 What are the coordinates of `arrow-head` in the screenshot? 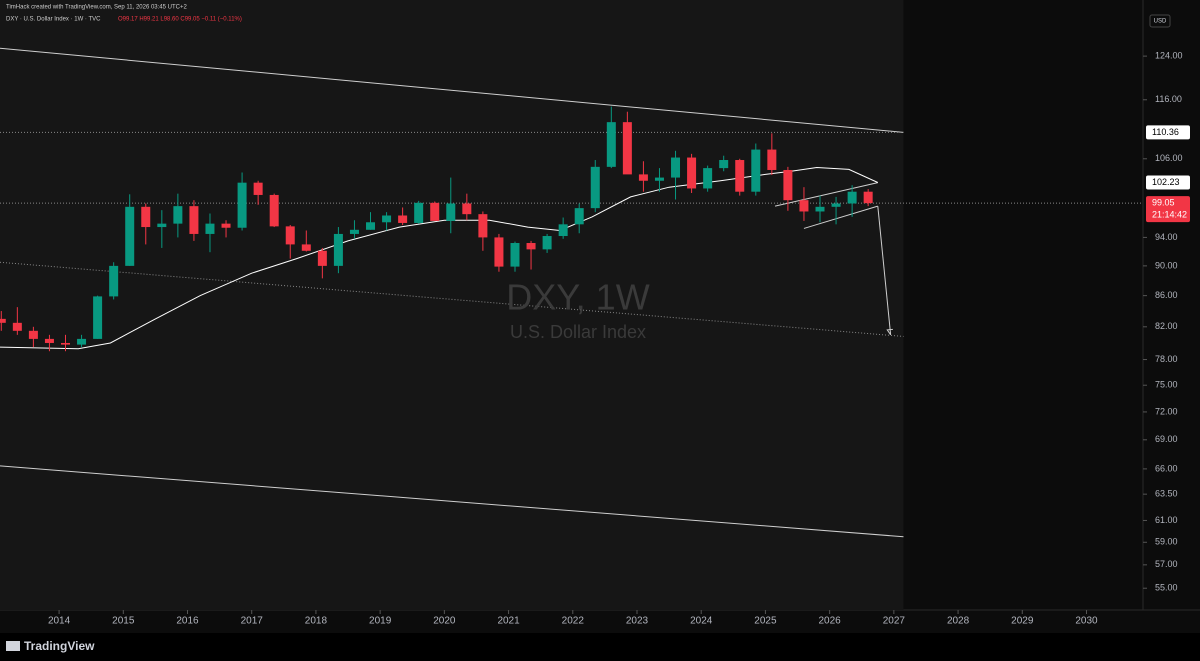 It's located at (890, 332).